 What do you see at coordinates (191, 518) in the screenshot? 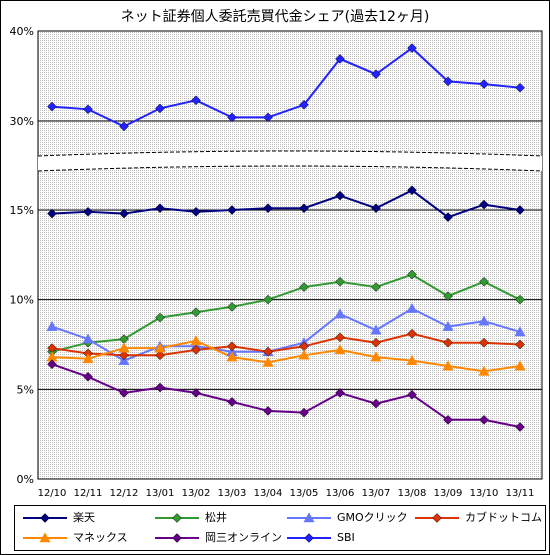
I see `legend-item: 松井` at bounding box center [191, 518].